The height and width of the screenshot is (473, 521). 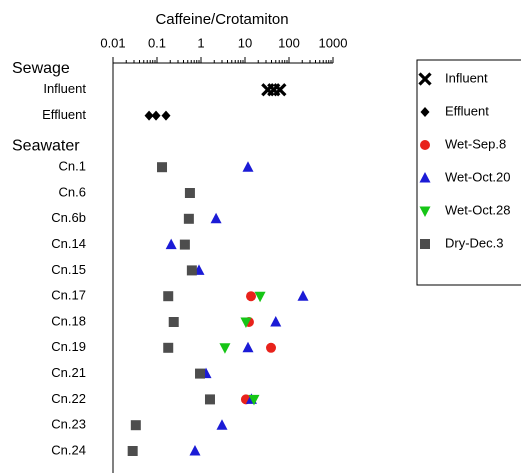 What do you see at coordinates (475, 143) in the screenshot?
I see `legend-label: Wet-Sep.8` at bounding box center [475, 143].